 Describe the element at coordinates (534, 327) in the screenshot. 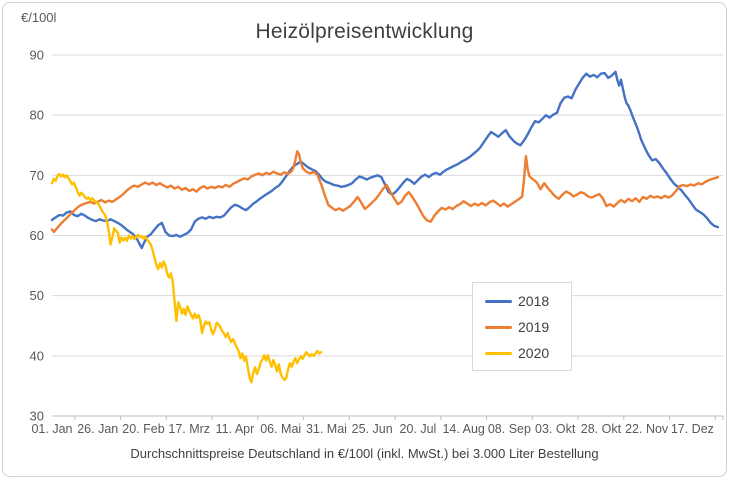

I see `legend-label: 2019` at that location.